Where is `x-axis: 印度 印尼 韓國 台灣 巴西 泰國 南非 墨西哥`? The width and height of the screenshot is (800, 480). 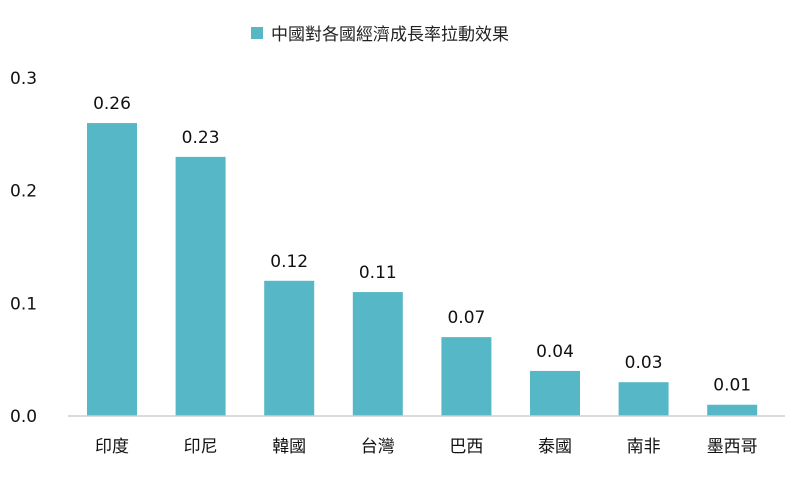 x-axis: 印度 印尼 韓國 台灣 巴西 泰國 南非 墨西哥 is located at coordinates (426, 436).